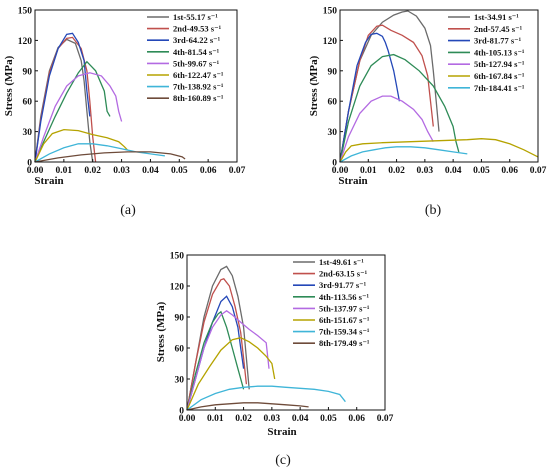 This screenshot has width=550, height=470. I want to click on legend-label: 3rd-91.77 s⁻¹, so click(343, 285).